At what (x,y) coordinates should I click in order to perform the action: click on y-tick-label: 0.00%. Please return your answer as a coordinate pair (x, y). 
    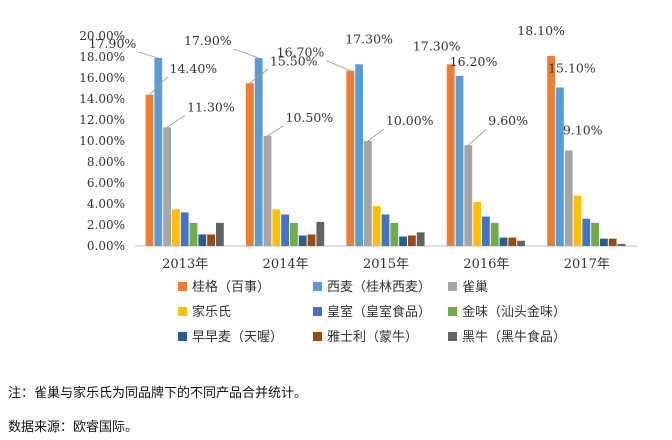
    Looking at the image, I should click on (106, 246).